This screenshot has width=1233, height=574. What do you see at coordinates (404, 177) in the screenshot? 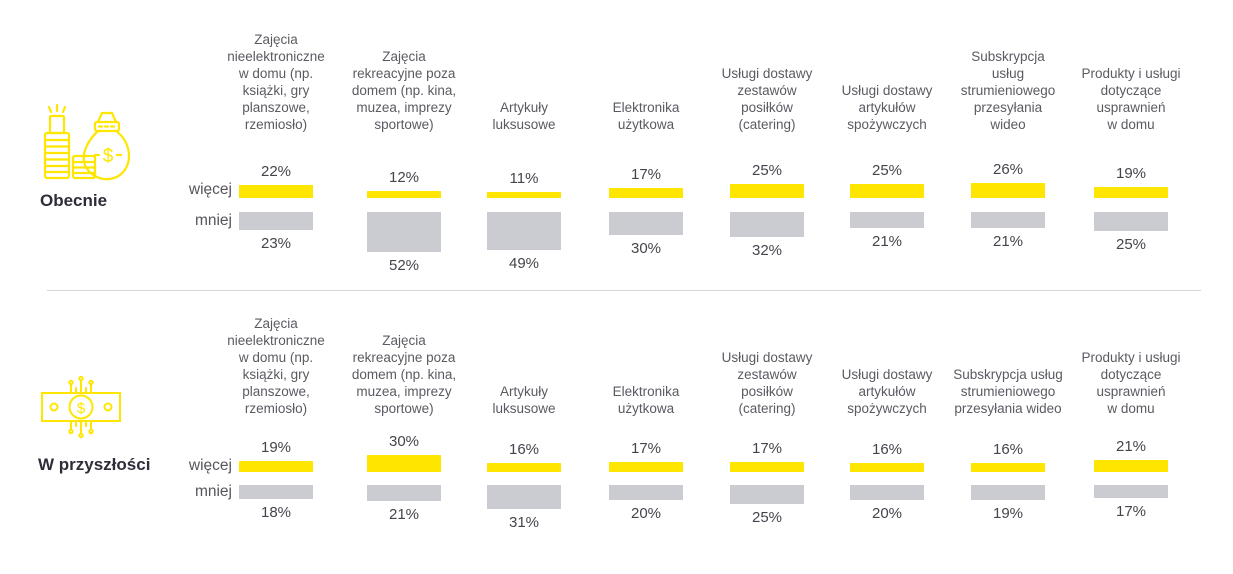
I see `value-label-more: 12%` at bounding box center [404, 177].